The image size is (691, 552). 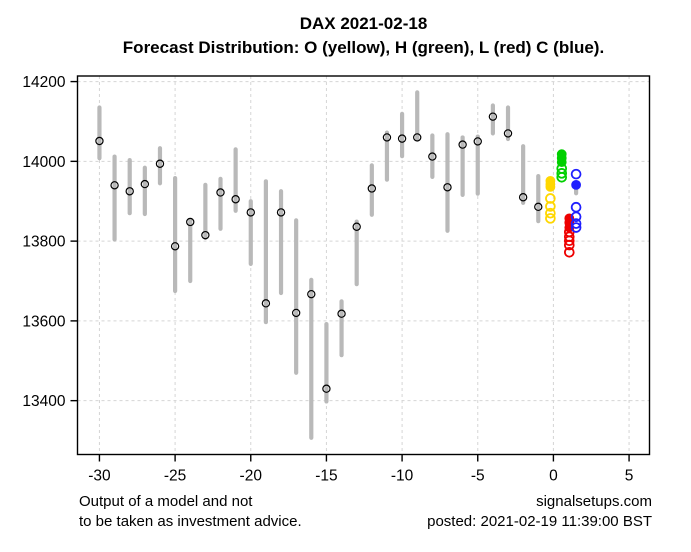 What do you see at coordinates (99, 476) in the screenshot?
I see `x-tick-label: -30` at bounding box center [99, 476].